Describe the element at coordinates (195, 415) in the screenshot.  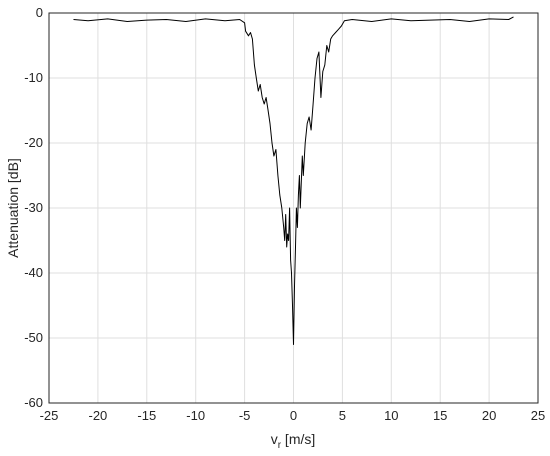
I see `x-tick-label: -10` at that location.